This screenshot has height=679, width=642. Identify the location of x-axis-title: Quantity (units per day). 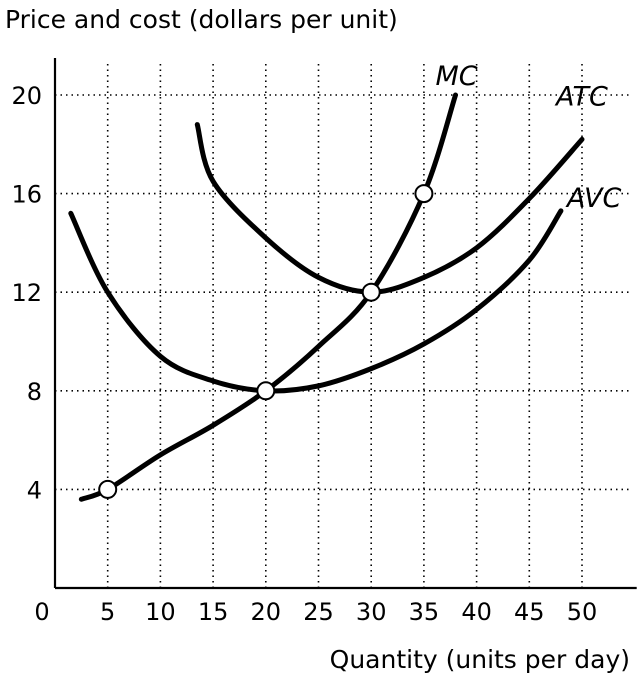
(480, 659).